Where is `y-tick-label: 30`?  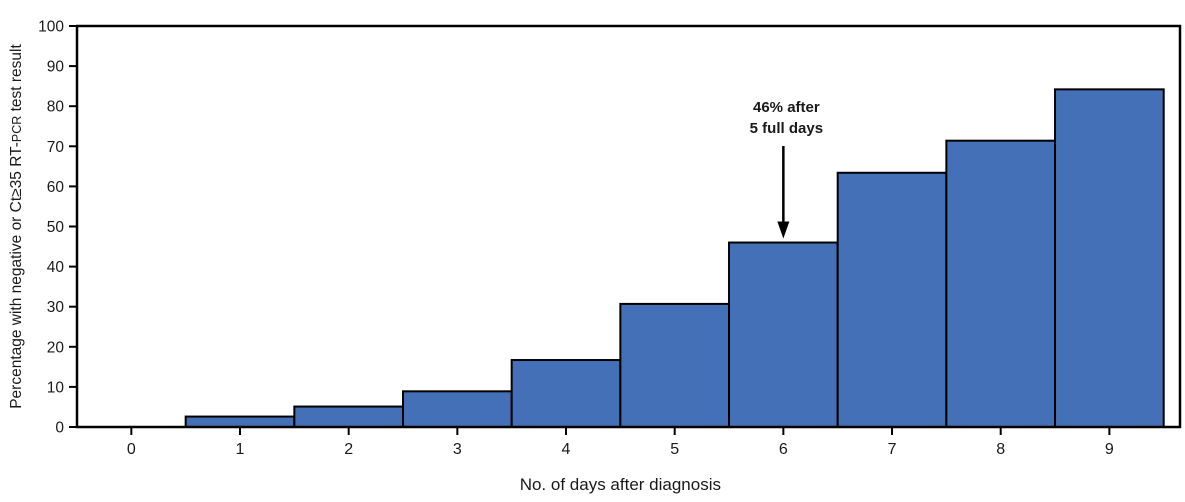
y-tick-label: 30 is located at coordinates (56, 307).